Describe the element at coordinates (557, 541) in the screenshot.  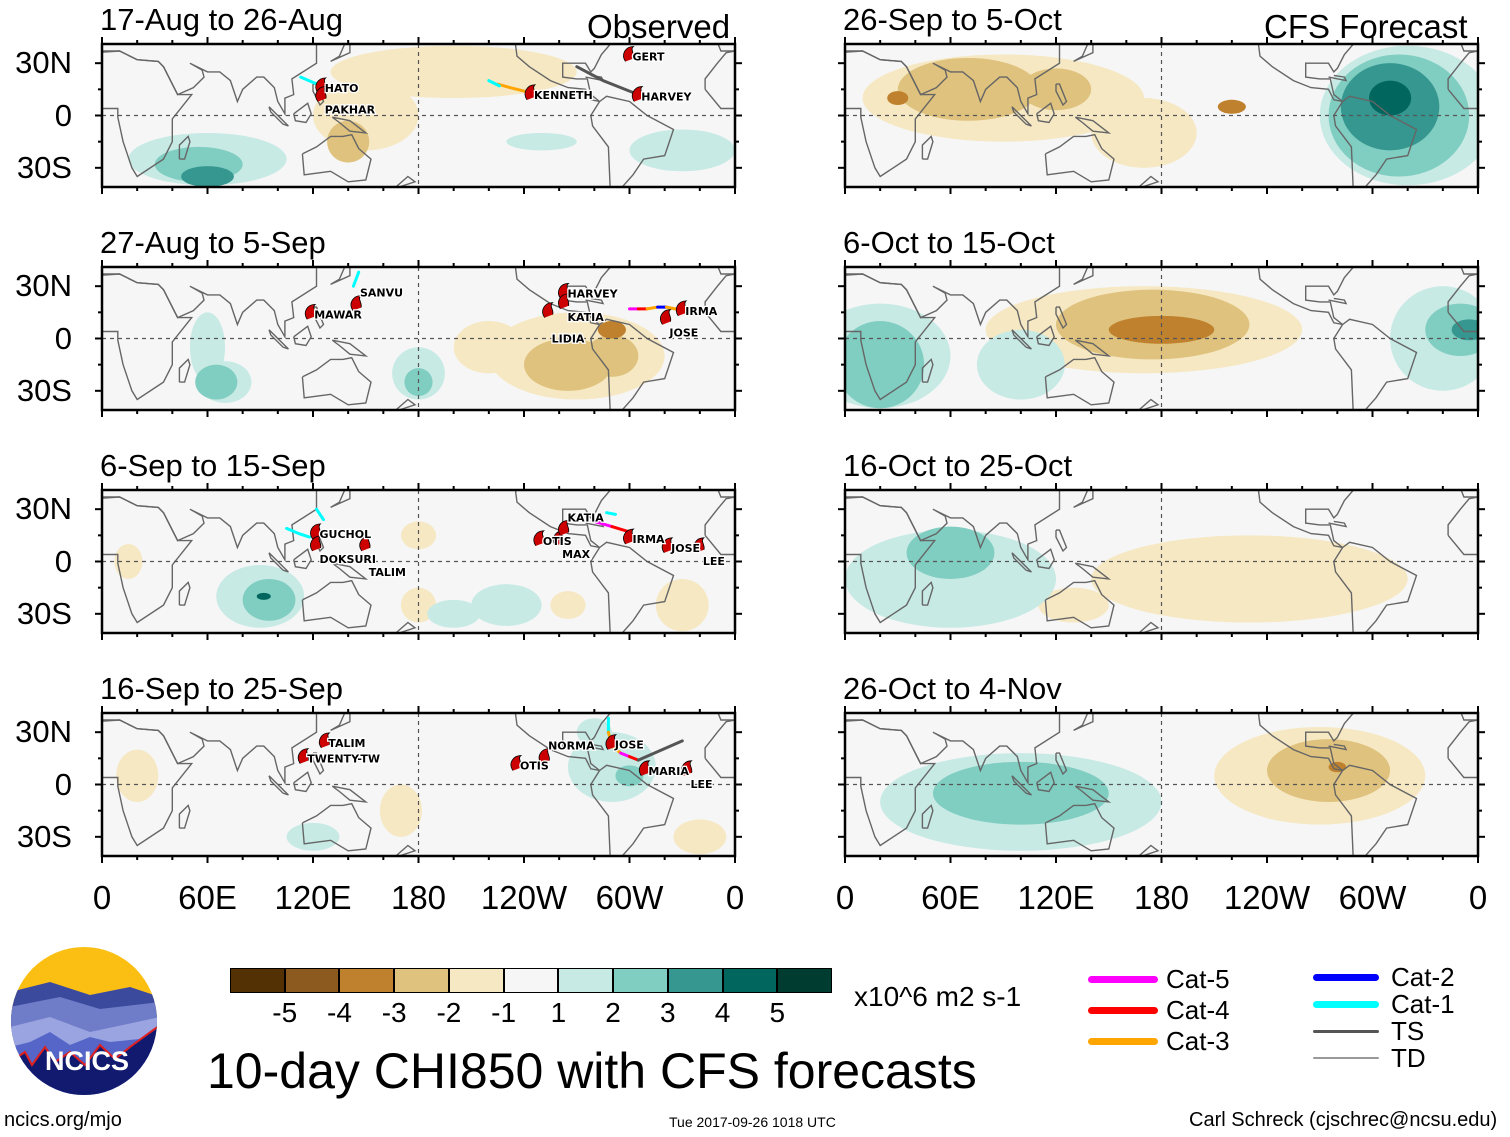
I see `storm-label: OTIS` at that location.